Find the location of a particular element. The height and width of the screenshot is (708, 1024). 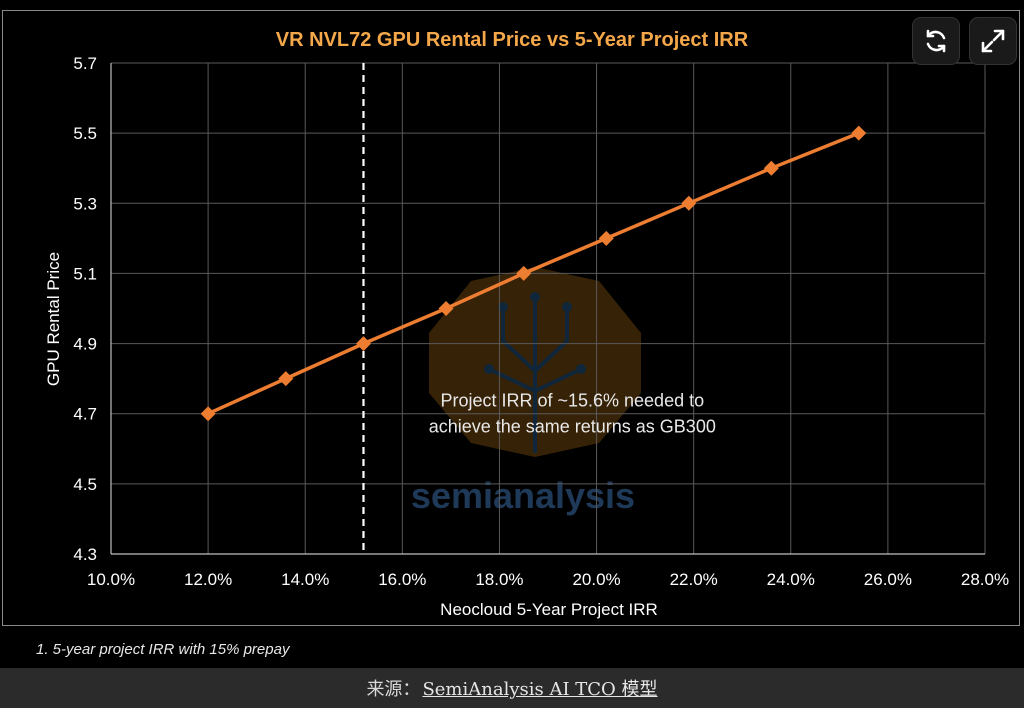

x-tick-label: 14.0% is located at coordinates (305, 579).